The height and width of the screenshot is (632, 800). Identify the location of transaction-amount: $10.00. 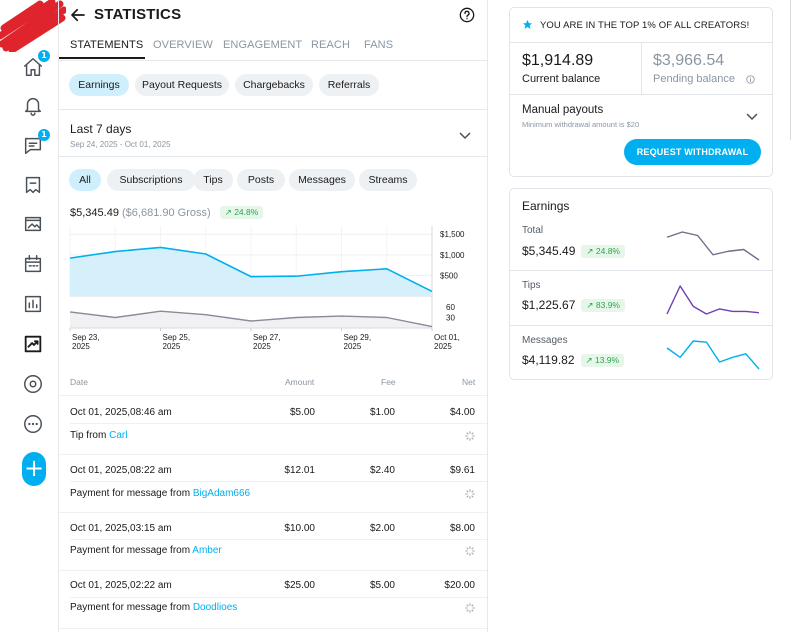
(299, 528).